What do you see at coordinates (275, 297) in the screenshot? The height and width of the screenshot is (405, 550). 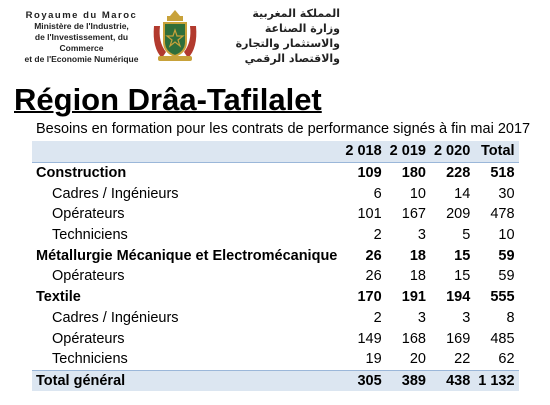 I see `table-row: Textile 170 191 194 555` at bounding box center [275, 297].